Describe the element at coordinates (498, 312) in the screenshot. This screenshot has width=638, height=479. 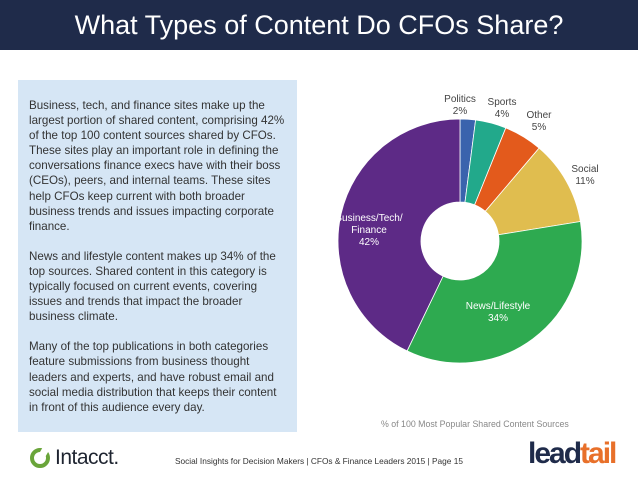
I see `label-news-lifestyle: News/Lifestyle 34%` at that location.